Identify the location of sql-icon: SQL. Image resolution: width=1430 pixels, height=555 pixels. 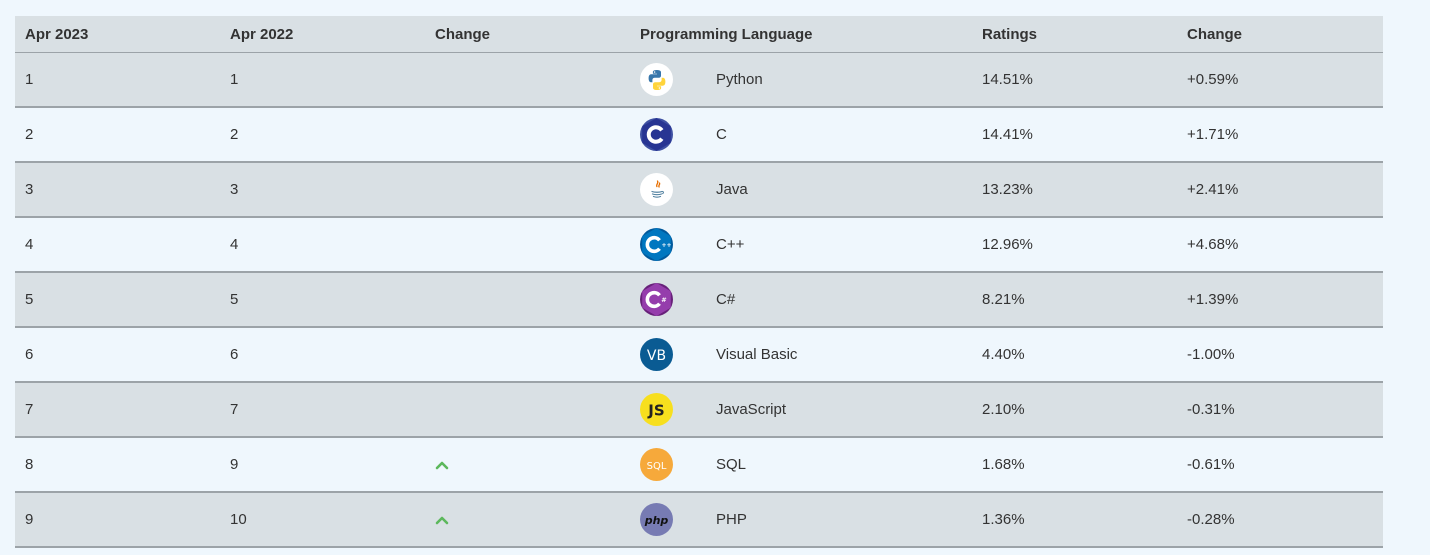
(656, 464).